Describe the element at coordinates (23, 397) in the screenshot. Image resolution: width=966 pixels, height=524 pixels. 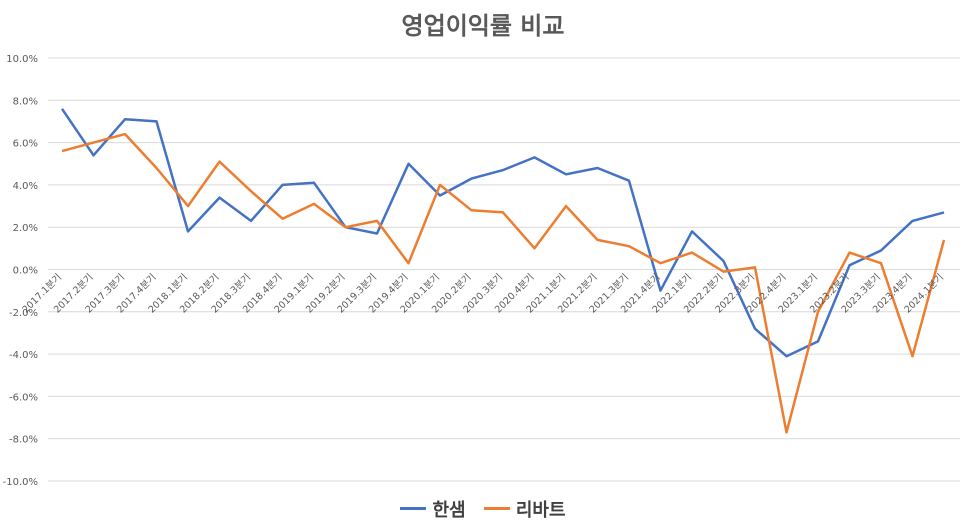
I see `y-tick-label: -6.0%` at that location.